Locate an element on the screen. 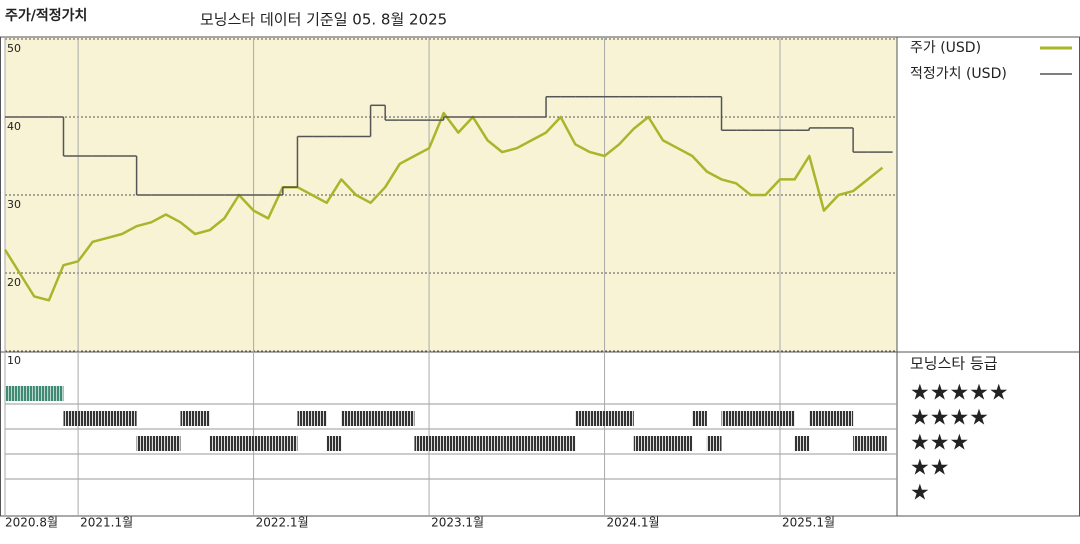  rating-level-label: ★★★★★ is located at coordinates (959, 393).